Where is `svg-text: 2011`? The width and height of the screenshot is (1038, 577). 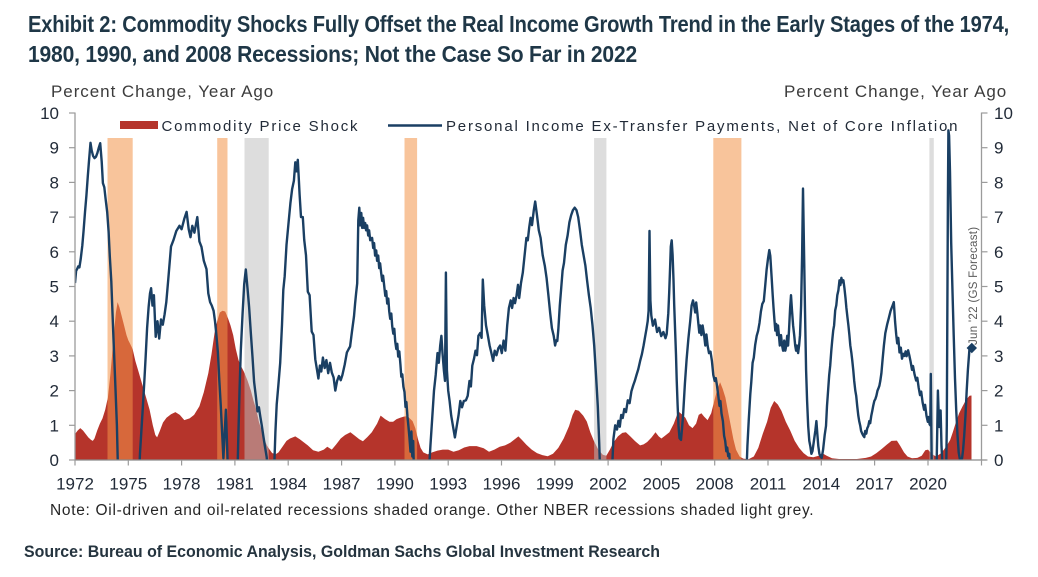
svg-text: 2011 is located at coordinates (768, 484).